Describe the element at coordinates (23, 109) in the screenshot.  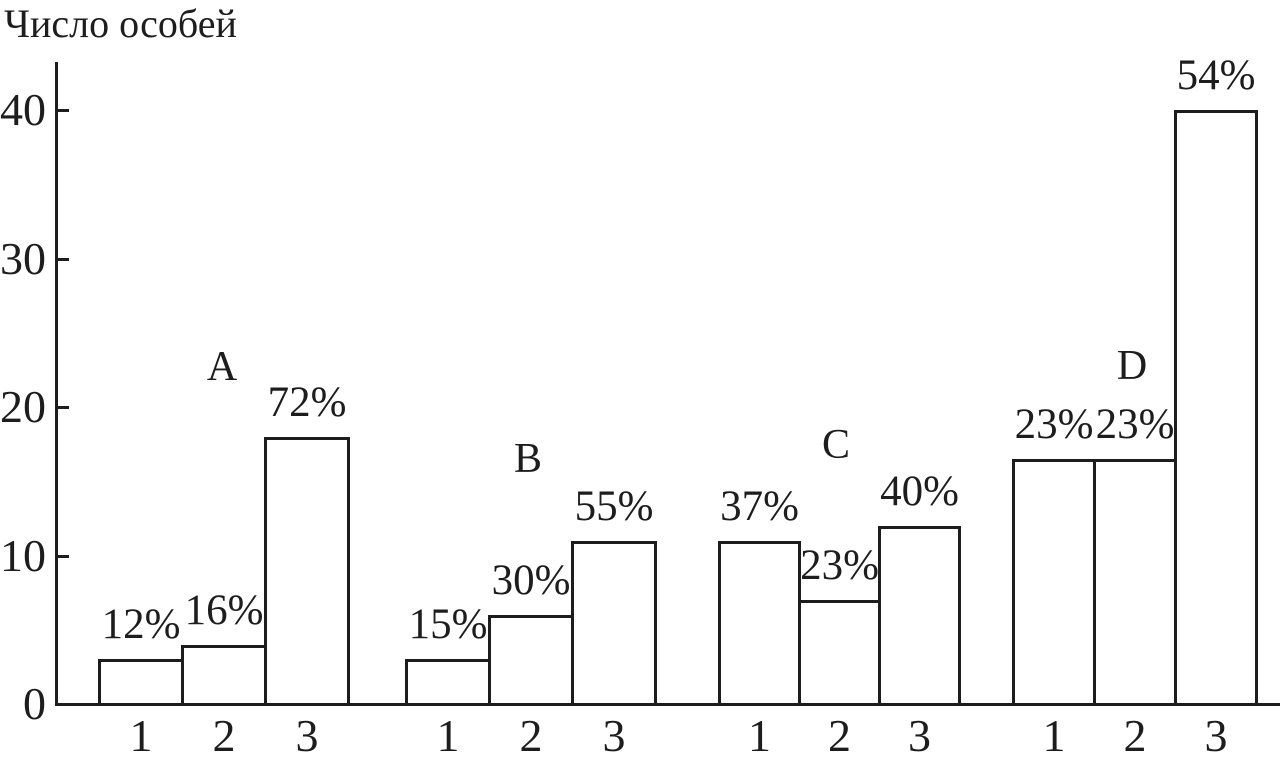
I see `y-tick-label: 40` at that location.